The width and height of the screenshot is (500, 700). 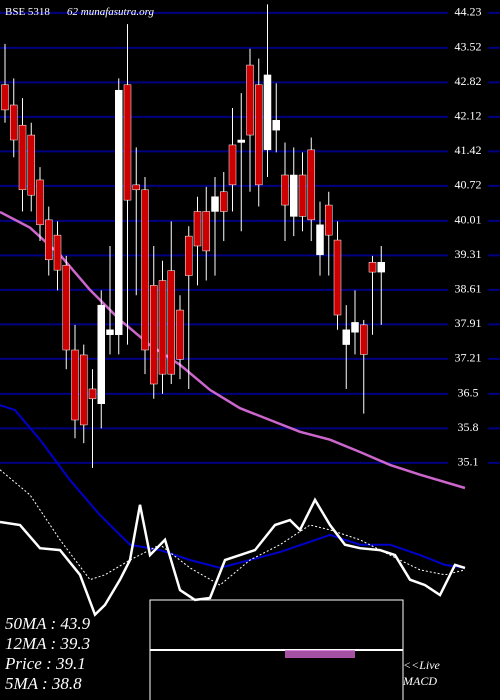 I want to click on y-tick-label: 37.21, so click(x=468, y=358).